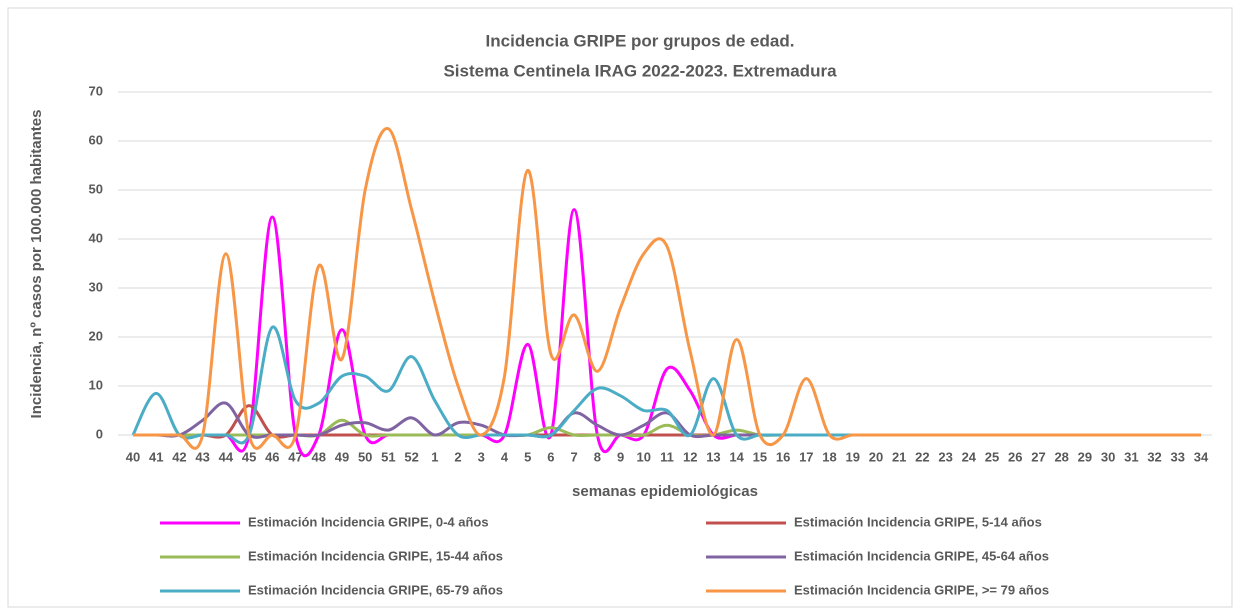 Image resolution: width=1240 pixels, height=615 pixels. Describe the element at coordinates (829, 456) in the screenshot. I see `x-tick-label: 18` at that location.